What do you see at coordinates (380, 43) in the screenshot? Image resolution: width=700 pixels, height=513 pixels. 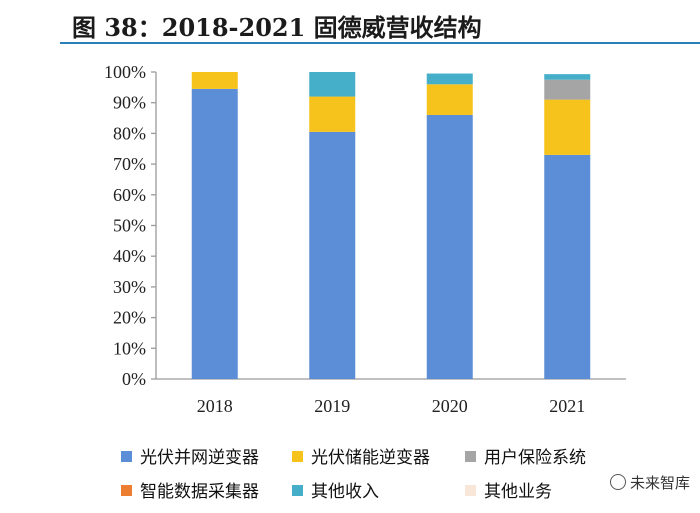 I see `title-underline` at bounding box center [380, 43].